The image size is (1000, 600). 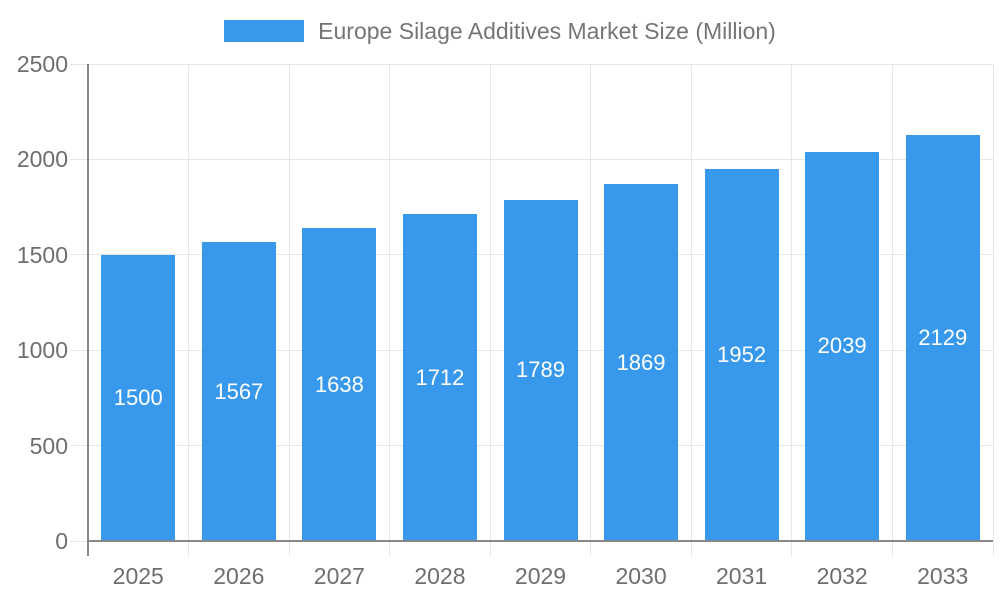 What do you see at coordinates (48, 445) in the screenshot?
I see `y-axis-tick-label: 500` at bounding box center [48, 445].